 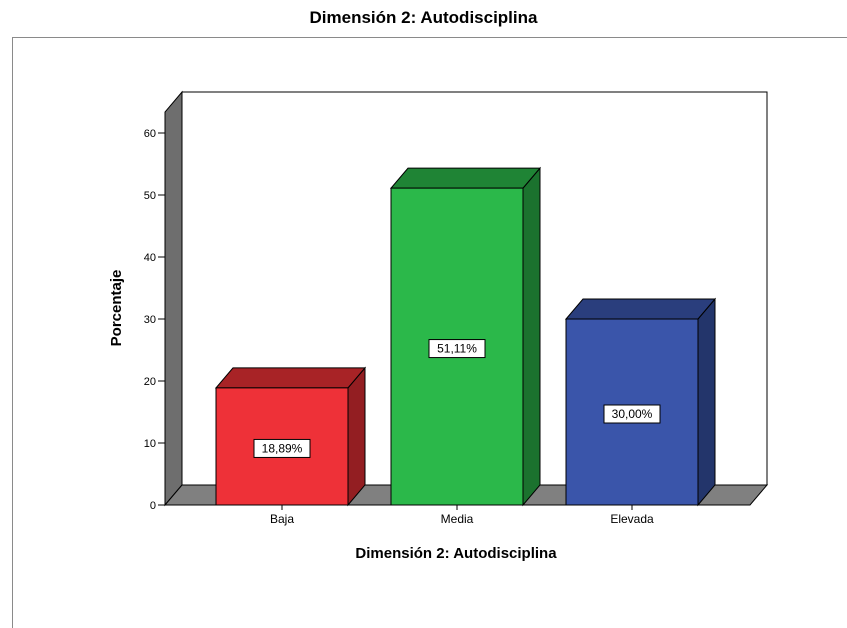 I want to click on y-tick-label: 60, so click(x=150, y=134).